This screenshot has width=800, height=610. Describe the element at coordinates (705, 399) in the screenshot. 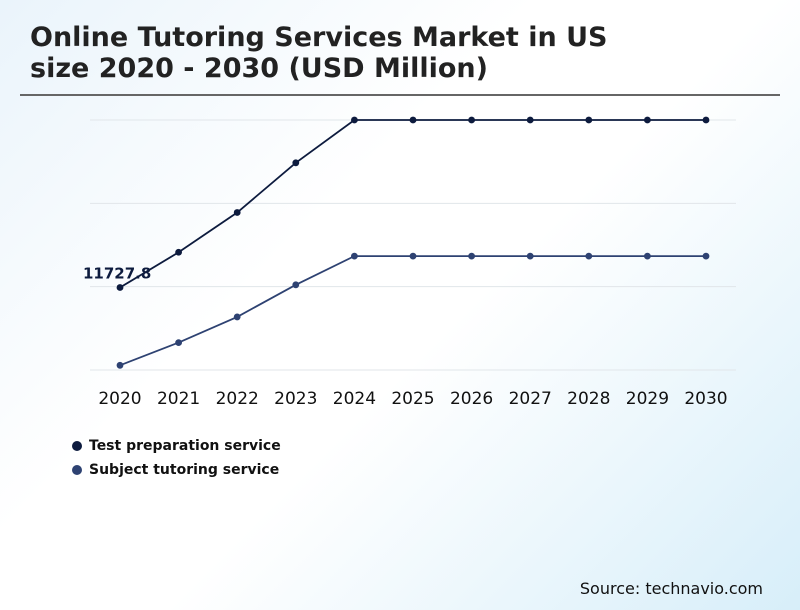

I see `x-tick-label: 2030` at that location.